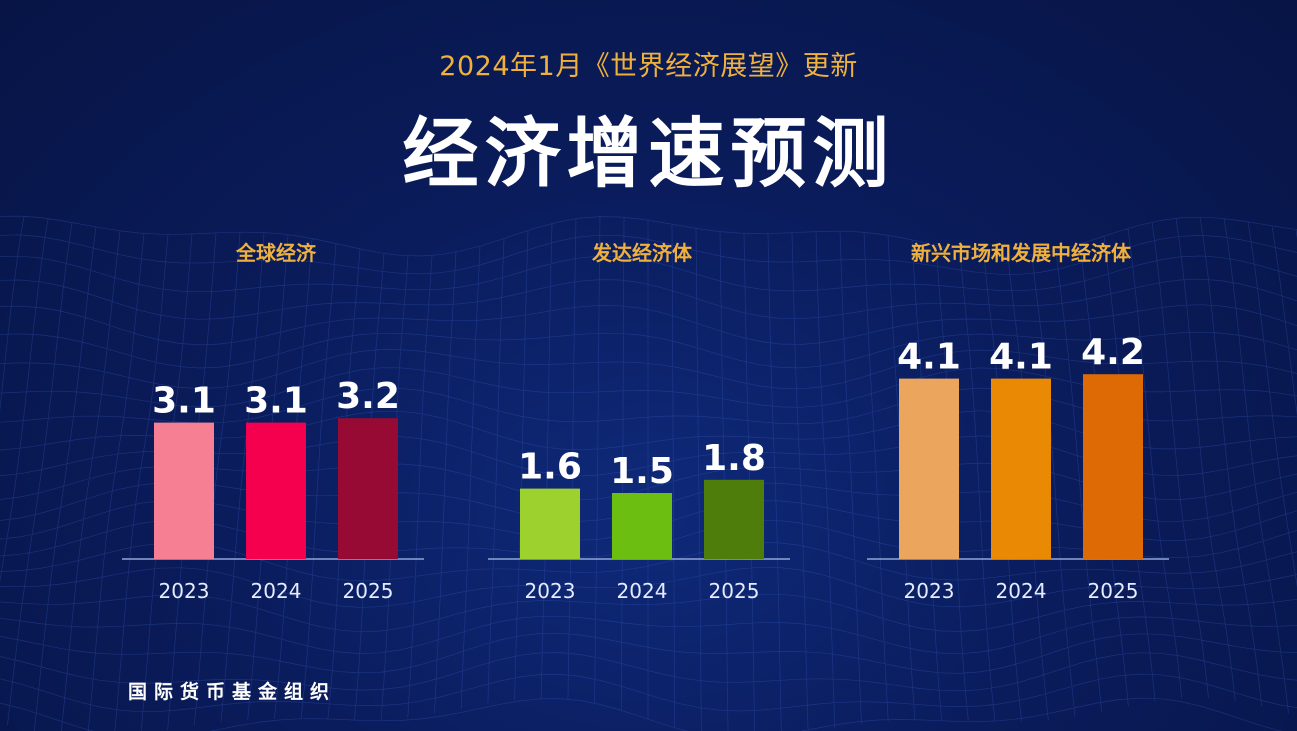  What do you see at coordinates (276, 253) in the screenshot?
I see `chart-title: 全球经济` at bounding box center [276, 253].